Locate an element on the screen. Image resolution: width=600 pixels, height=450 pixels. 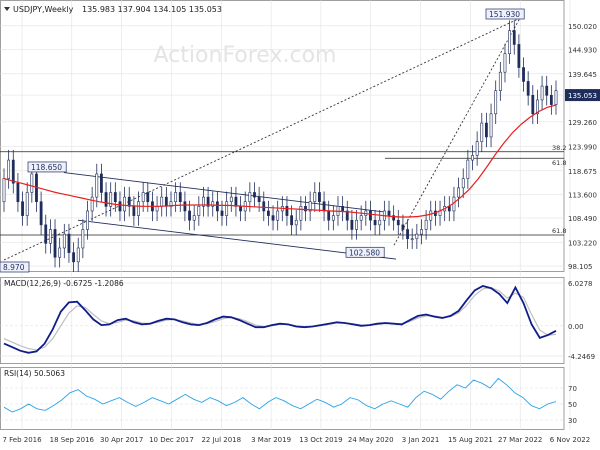
macd-title: MACD(12,26,9) -0.6725 -1.2086 is located at coordinates (64, 283).